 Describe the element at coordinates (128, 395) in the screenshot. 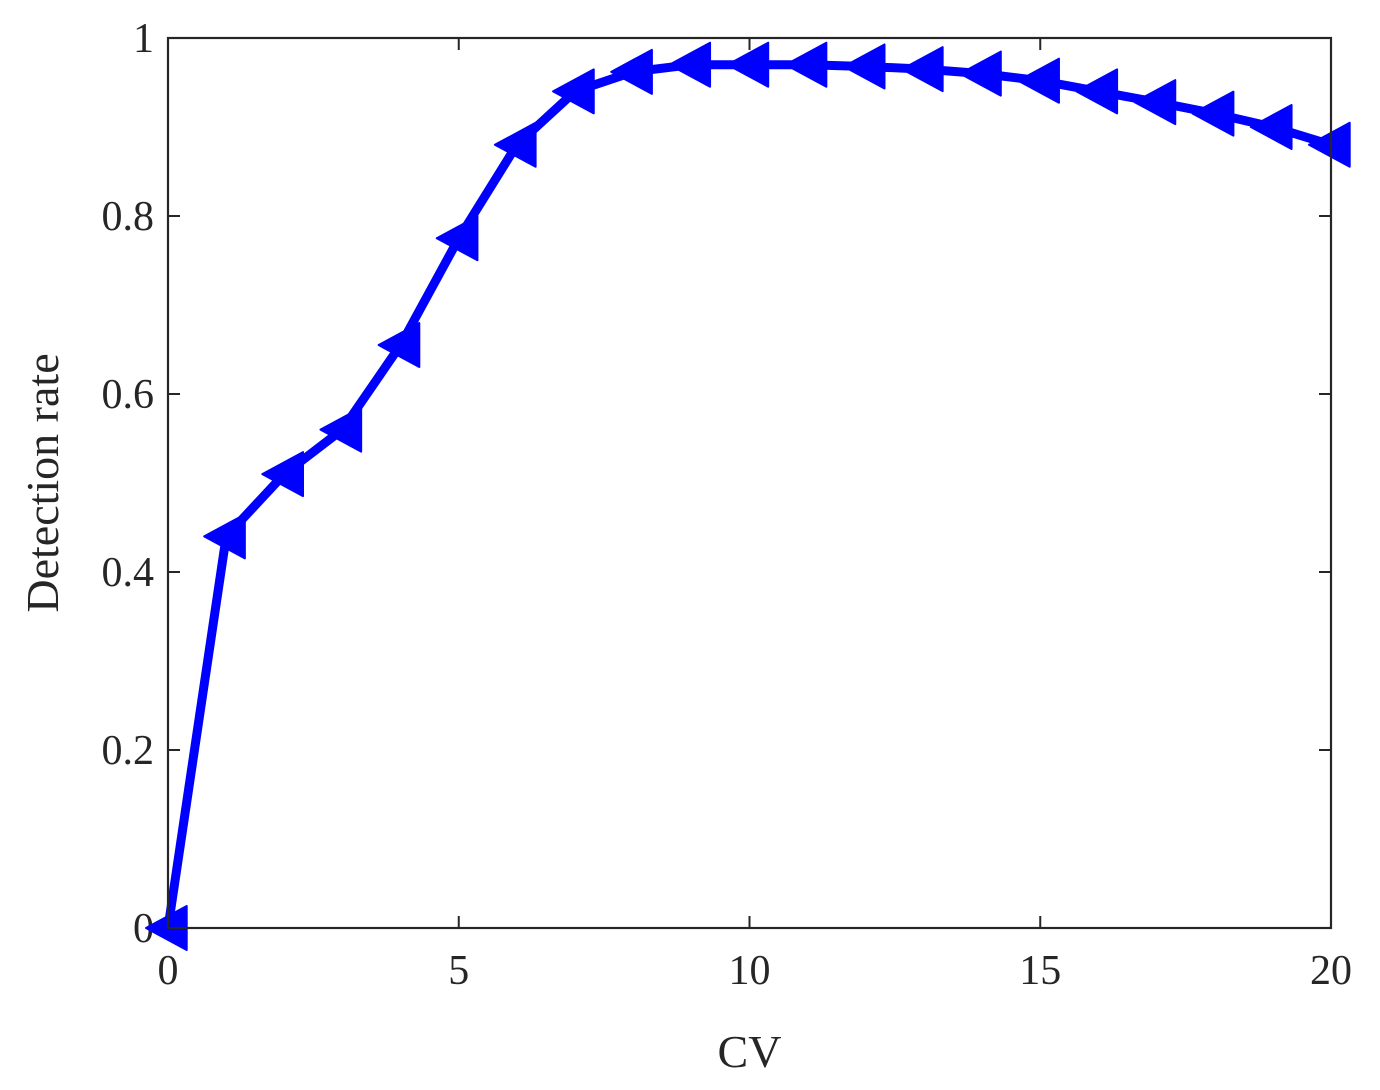

I see `y-tick-label: 0.6` at that location.